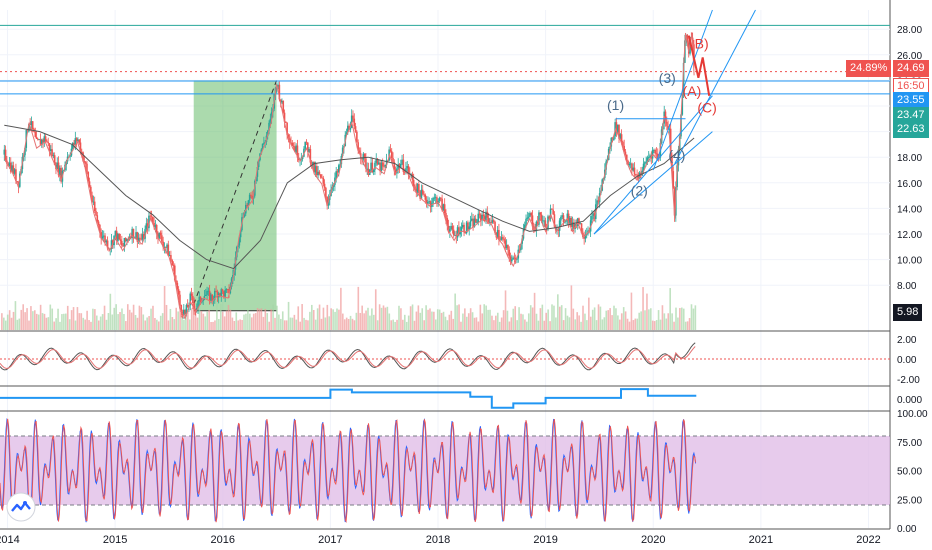  What do you see at coordinates (653, 540) in the screenshot?
I see `time-tick-label: 2020` at bounding box center [653, 540].